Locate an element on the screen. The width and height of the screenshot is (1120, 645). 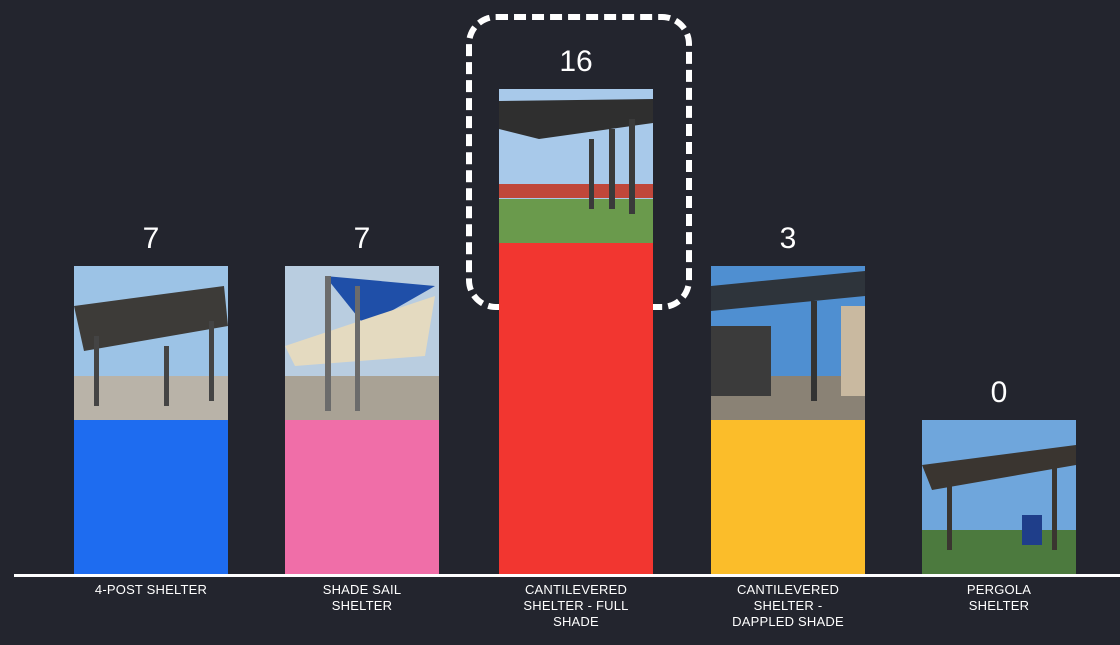
category-label-4: CANTILEVERED SHELTER - DAPPLED SHADE is located at coordinates (788, 605).